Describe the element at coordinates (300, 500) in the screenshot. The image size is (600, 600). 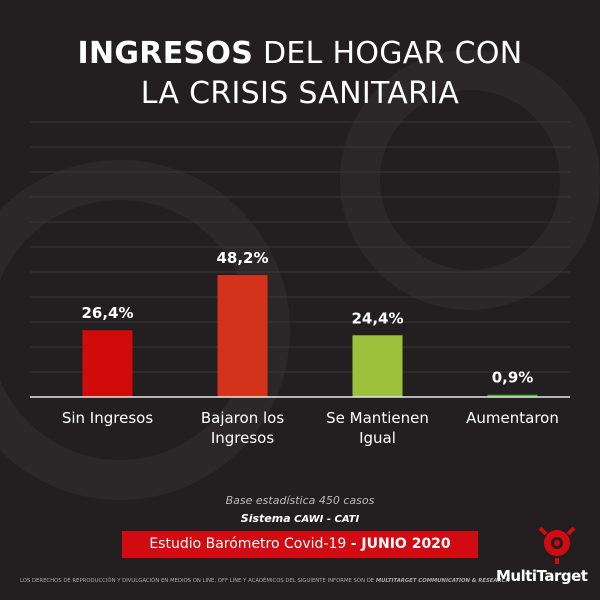
I see `base-note: Base estadística 450 casos` at that location.